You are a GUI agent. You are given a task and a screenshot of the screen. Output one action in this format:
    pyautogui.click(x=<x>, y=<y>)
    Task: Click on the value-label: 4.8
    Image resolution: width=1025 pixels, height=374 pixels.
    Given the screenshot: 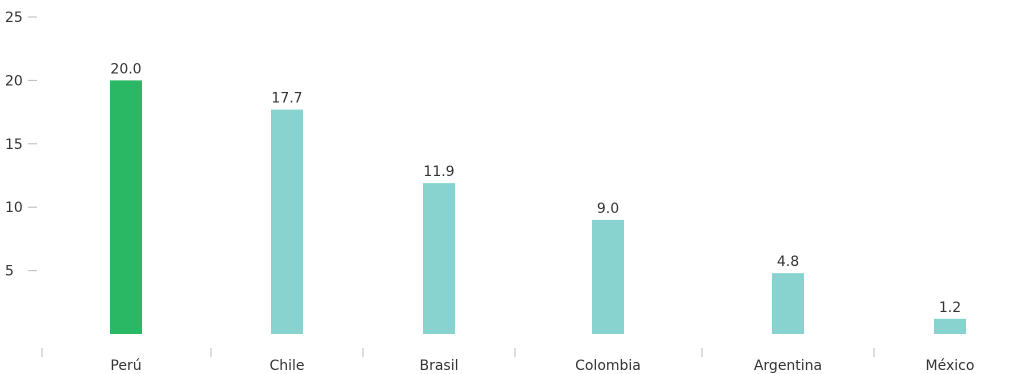 What is the action you would take?
    pyautogui.click(x=788, y=262)
    